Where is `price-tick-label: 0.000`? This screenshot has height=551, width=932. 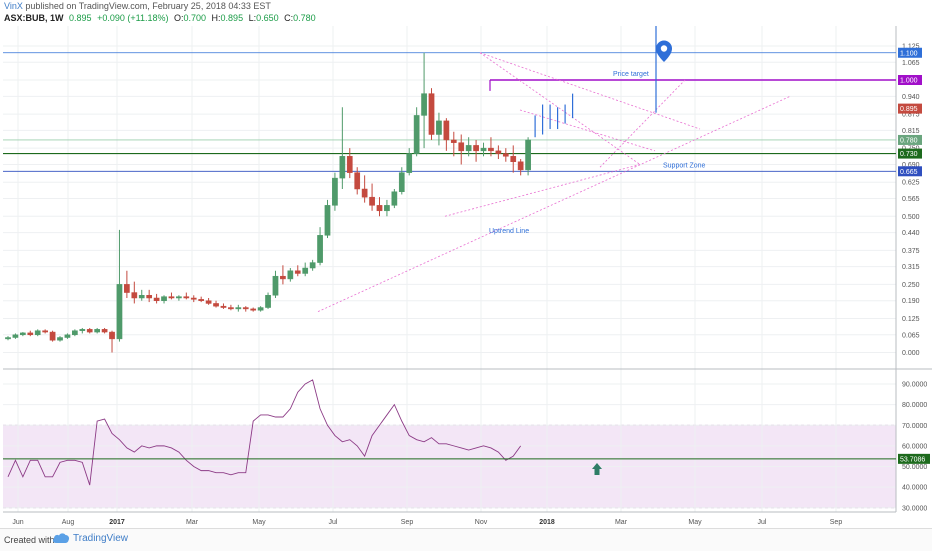 price-tick-label: 0.000 is located at coordinates (911, 353).